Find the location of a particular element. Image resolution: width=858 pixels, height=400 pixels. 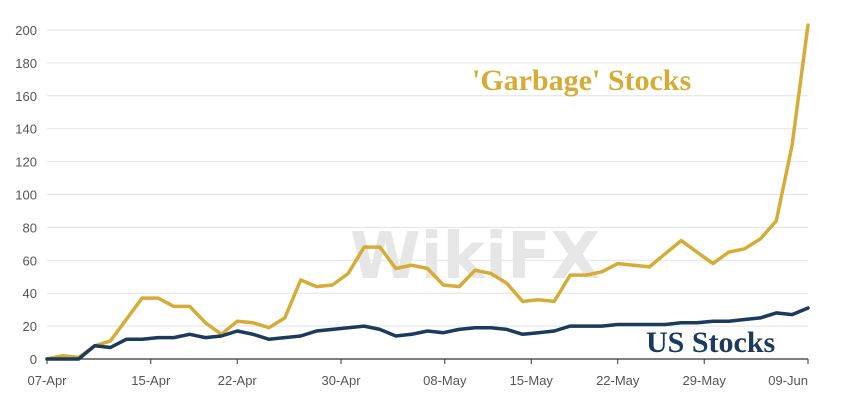

series-label-garbage: 'Garbage' Stocks is located at coordinates (581, 80).